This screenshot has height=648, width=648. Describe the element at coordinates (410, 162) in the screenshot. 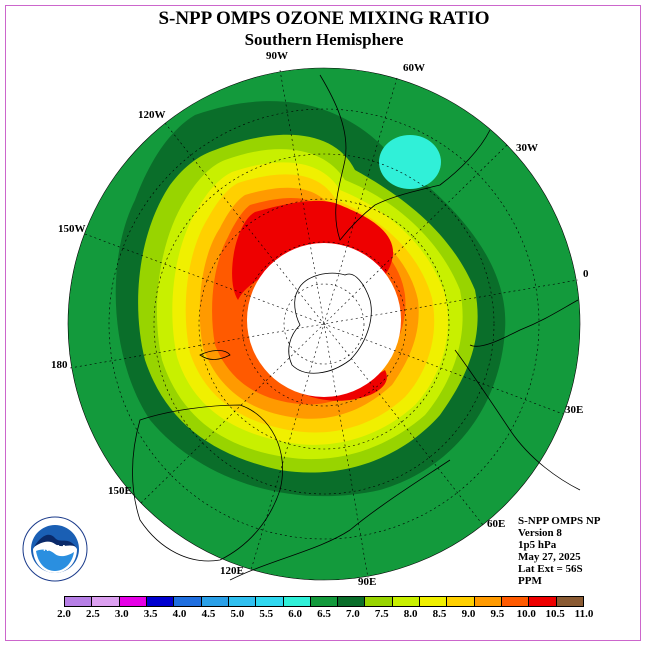

I see `cyan-low-patch` at that location.